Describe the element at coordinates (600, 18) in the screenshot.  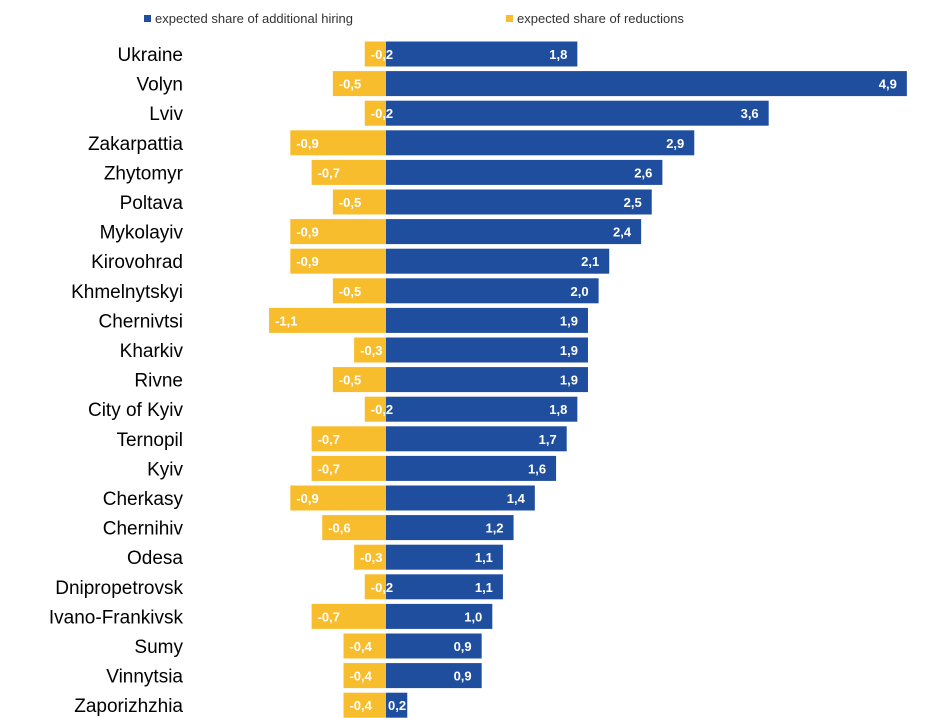
I see `legend-reductions-label: expected share of reductions` at that location.